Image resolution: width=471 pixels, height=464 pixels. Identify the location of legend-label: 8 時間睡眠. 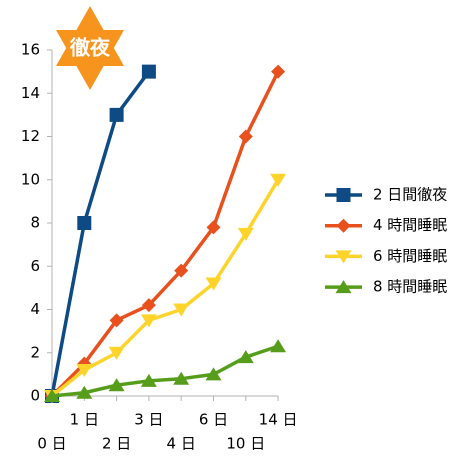
(410, 287).